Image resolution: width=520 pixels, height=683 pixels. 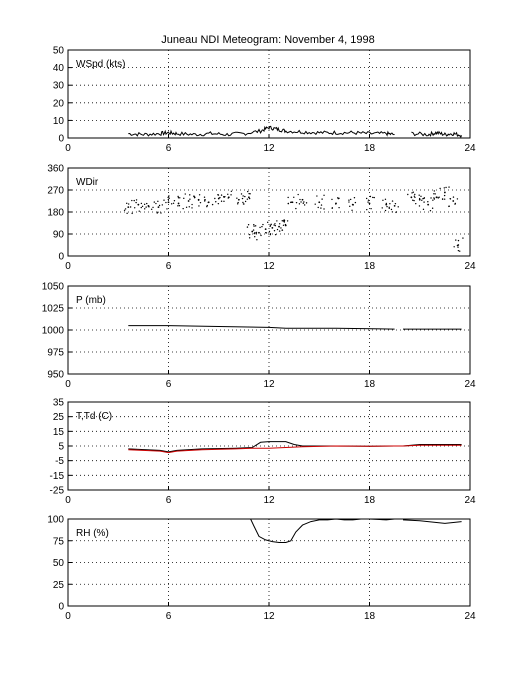 What do you see at coordinates (370, 148) in the screenshot?
I see `wspd-xtick-label: 18` at bounding box center [370, 148].